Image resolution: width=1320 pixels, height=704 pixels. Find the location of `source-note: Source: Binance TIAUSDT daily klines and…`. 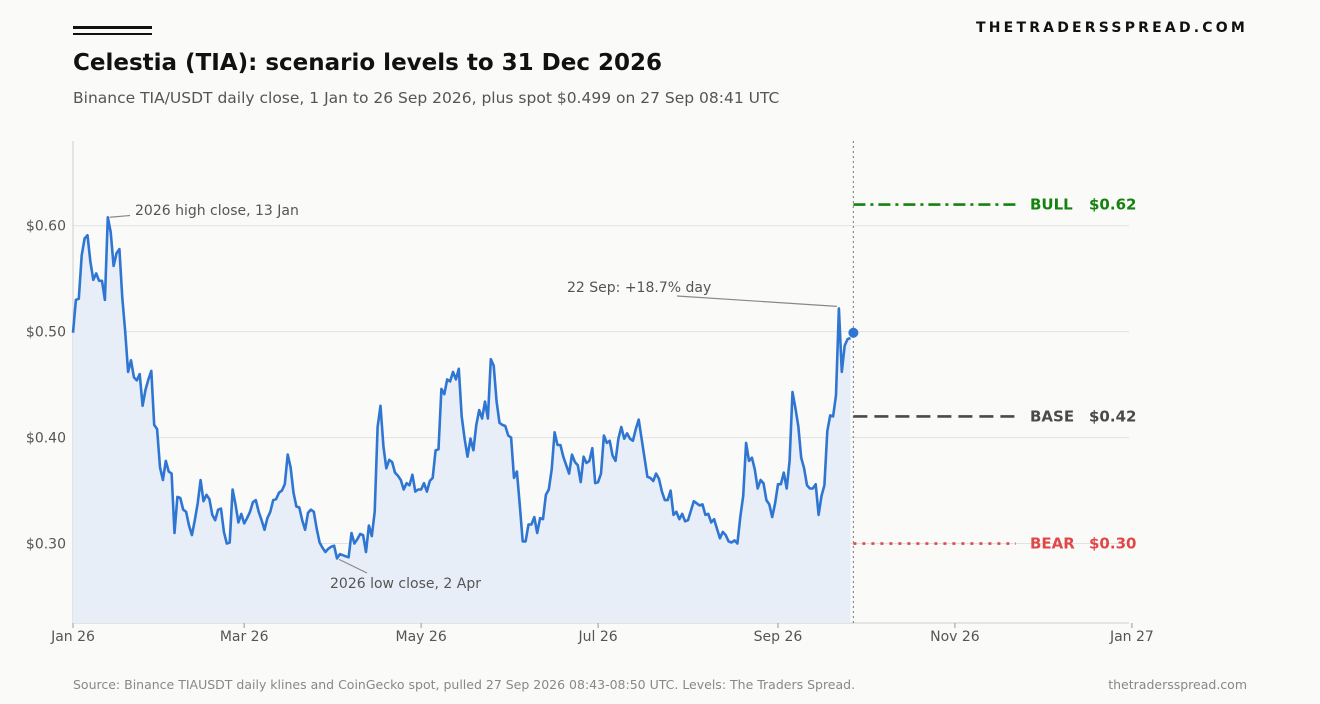

source-note: Source: Binance TIAUSDT daily klines and… is located at coordinates (464, 684).